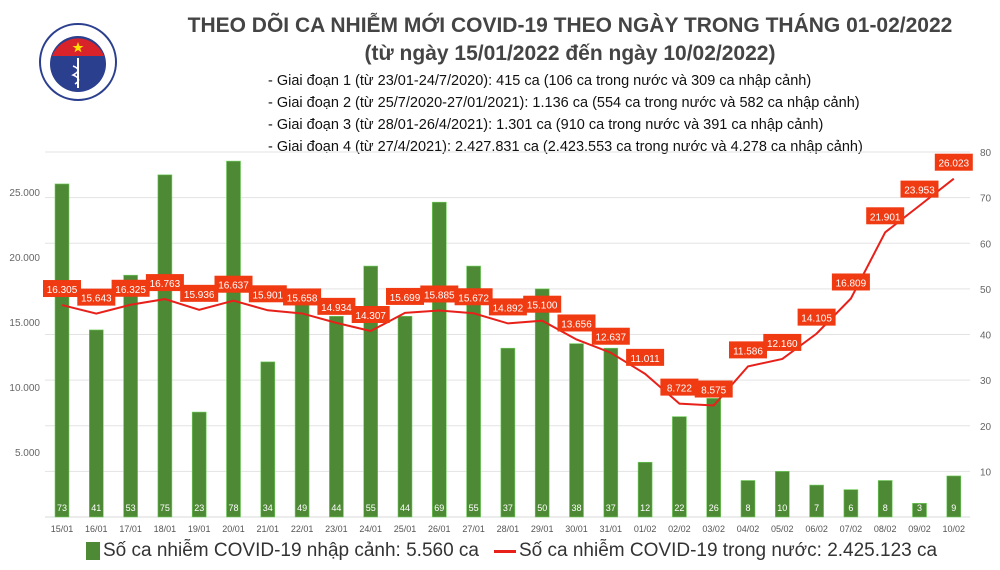 The image size is (1000, 570). What do you see at coordinates (27, 453) in the screenshot?
I see `left-axis-tick-label: 5.000` at bounding box center [27, 453].